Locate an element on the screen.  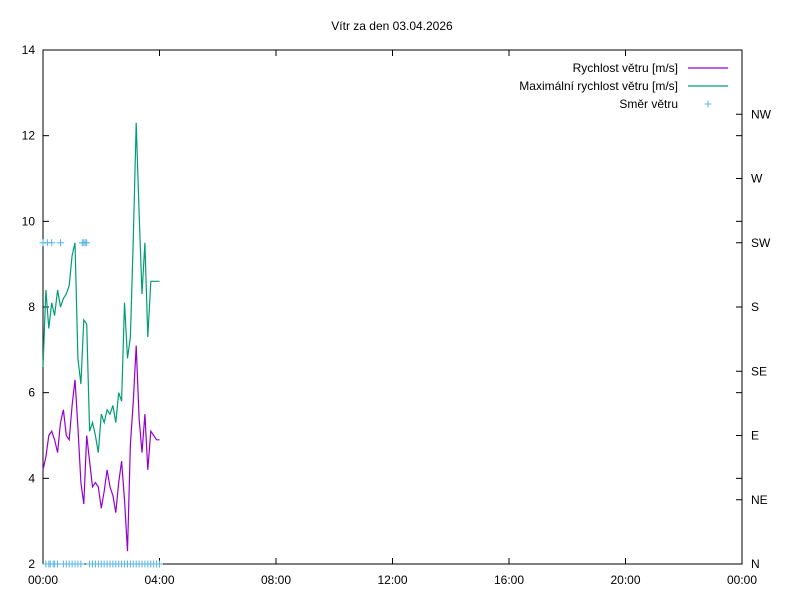
y-tick-label: 2 is located at coordinates (31, 564).